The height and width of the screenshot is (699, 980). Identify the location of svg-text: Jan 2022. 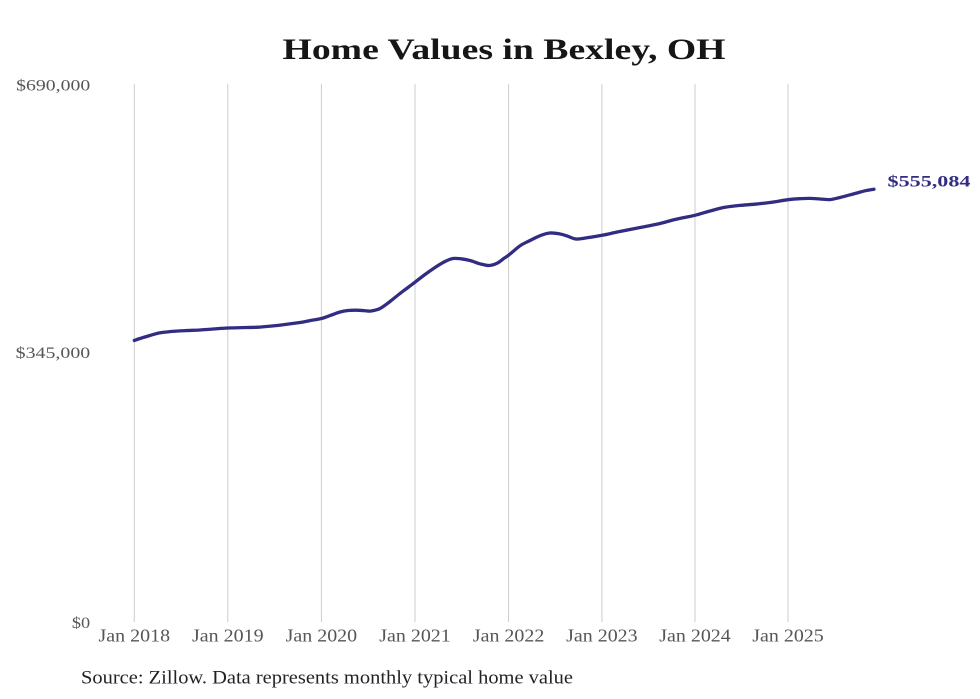
(509, 635).